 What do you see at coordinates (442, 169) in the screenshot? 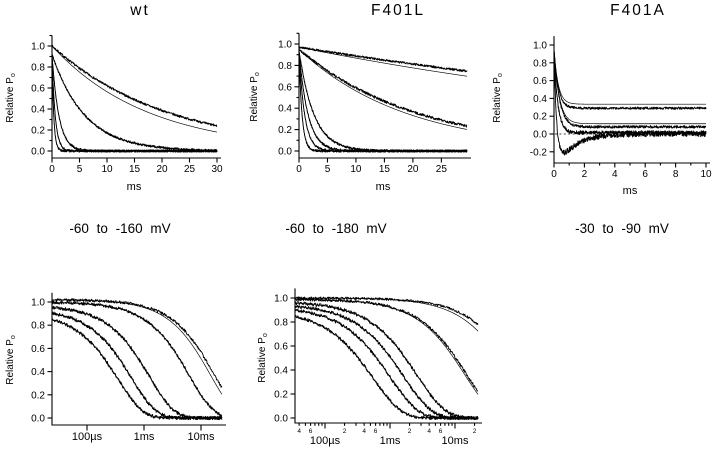
I see `x-tick-label: 25` at bounding box center [442, 169].